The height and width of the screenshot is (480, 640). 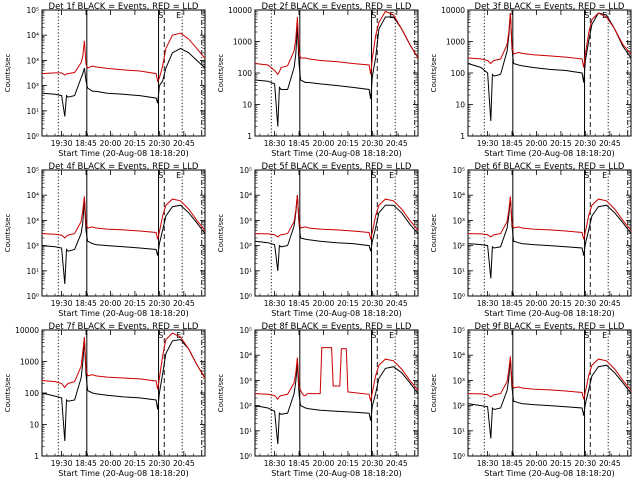 What do you see at coordinates (124, 167) in the screenshot?
I see `chart-title: Det 4f BLACK = Events, RED = LLD` at bounding box center [124, 167].